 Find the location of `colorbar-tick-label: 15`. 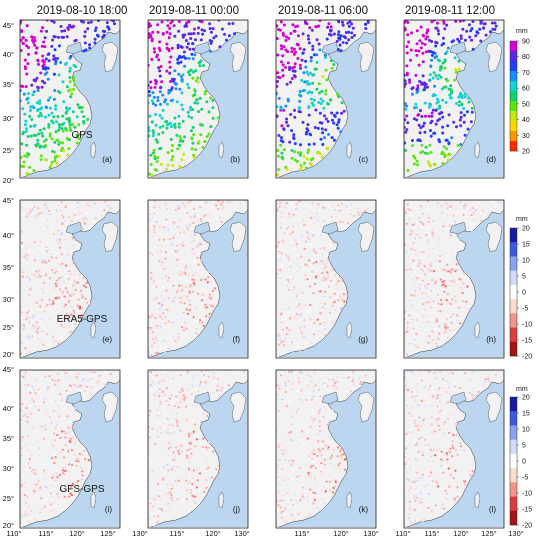

colorbar-tick-label: 15 is located at coordinates (526, 414).